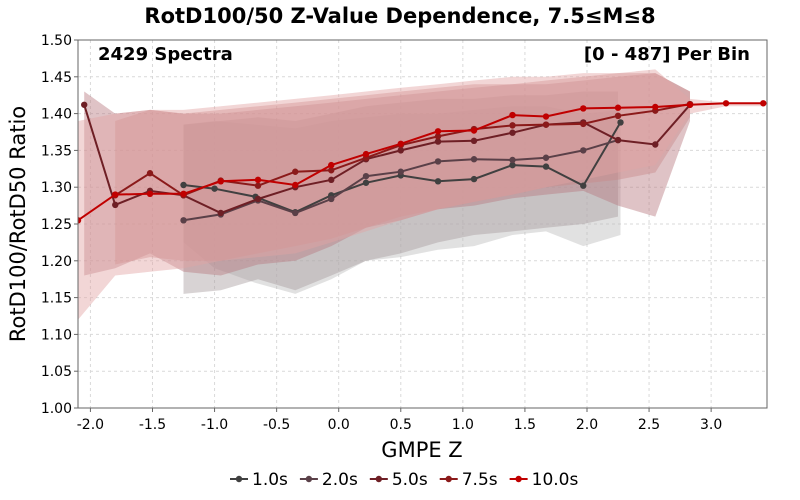  Describe the element at coordinates (152, 425) in the screenshot. I see `x-tick-label: -1.5` at that location.